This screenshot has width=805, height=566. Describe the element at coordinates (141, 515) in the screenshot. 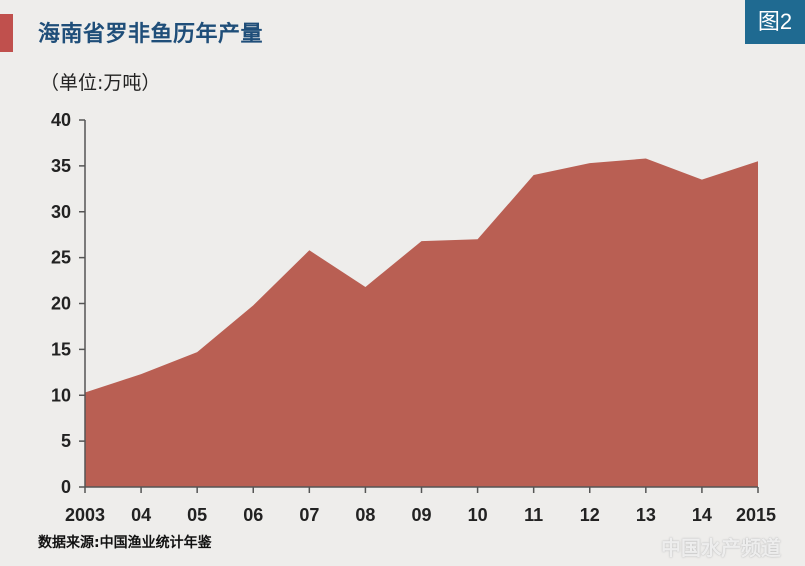

I see `x-tick-label: 04` at that location.